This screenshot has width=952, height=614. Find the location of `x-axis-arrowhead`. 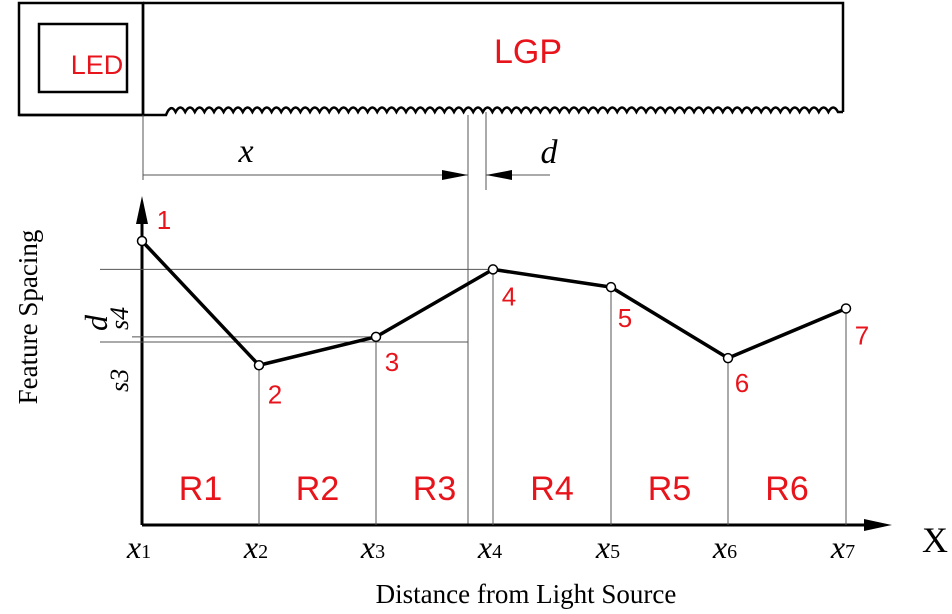

x-axis-arrowhead is located at coordinates (878, 525).